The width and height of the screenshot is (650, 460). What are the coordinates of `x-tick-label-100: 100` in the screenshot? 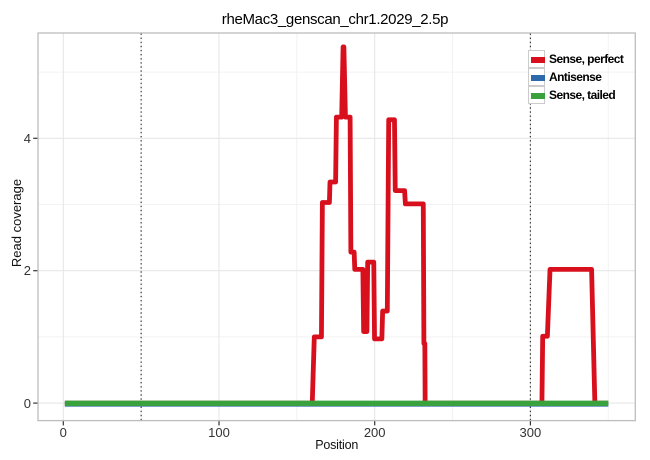 It's located at (219, 432).